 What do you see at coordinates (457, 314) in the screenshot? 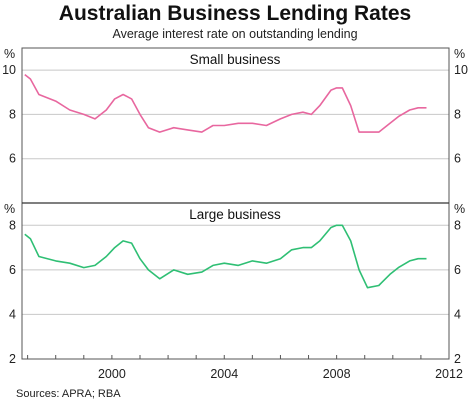
I see `large-business-ytick-right: 4` at bounding box center [457, 314].